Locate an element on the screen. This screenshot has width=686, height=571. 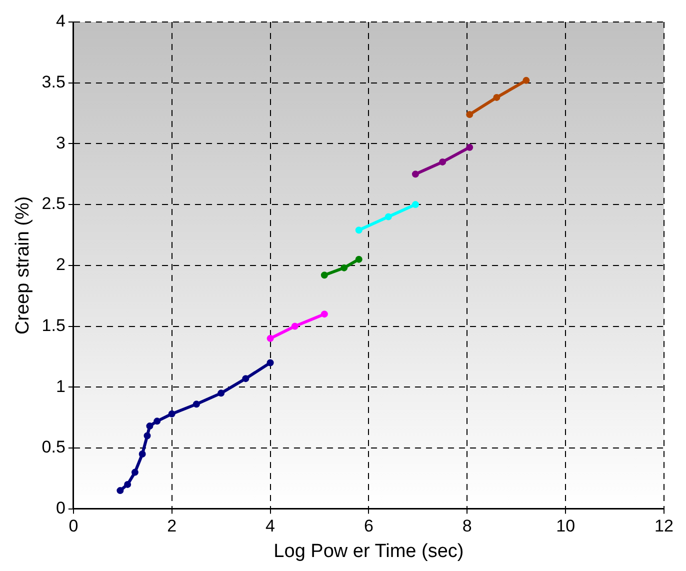
x-tick-label: 10 is located at coordinates (566, 526).